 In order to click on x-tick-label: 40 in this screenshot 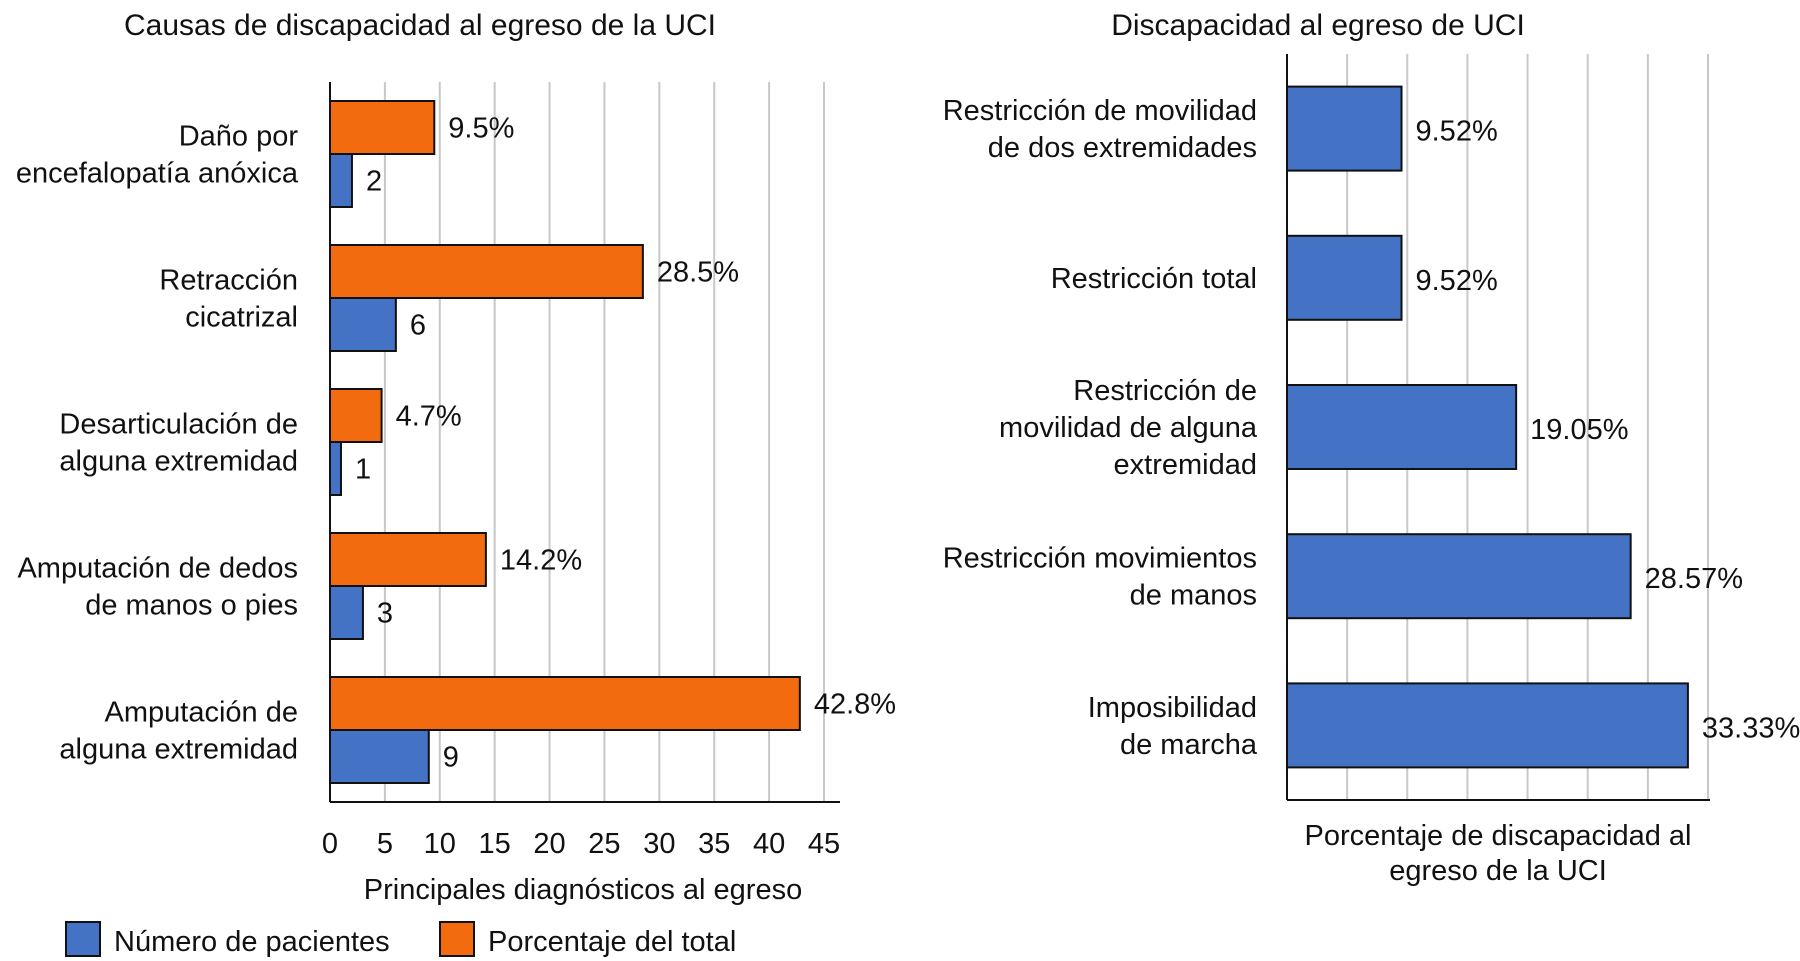, I will do `click(769, 844)`.